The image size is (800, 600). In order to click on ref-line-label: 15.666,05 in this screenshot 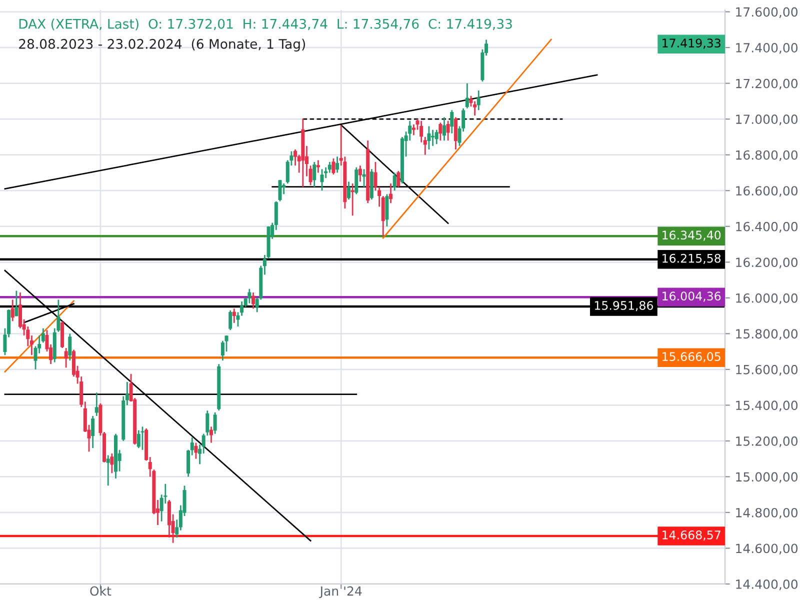, I will do `click(691, 357)`.